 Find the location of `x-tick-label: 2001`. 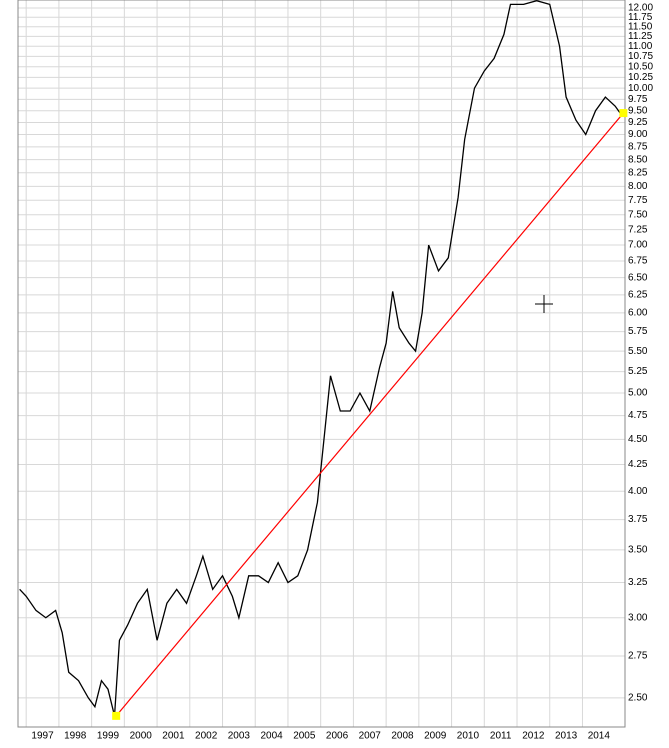

x-tick-label: 2001 is located at coordinates (173, 736).